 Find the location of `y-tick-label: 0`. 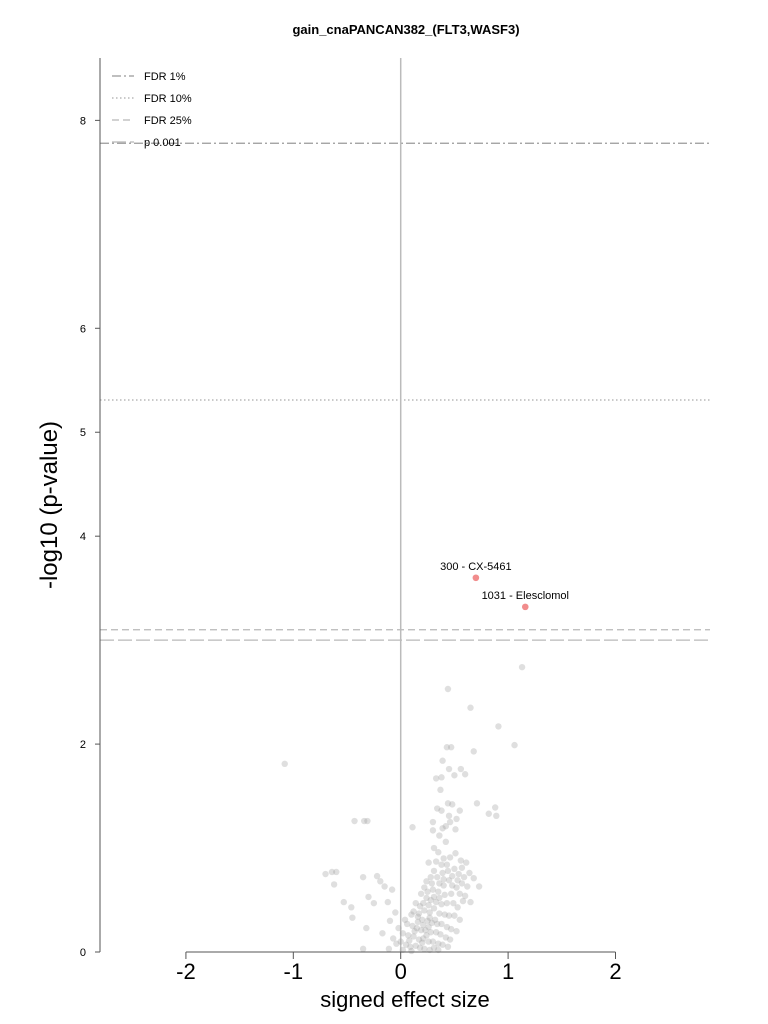

y-tick-label: 0 is located at coordinates (83, 953).